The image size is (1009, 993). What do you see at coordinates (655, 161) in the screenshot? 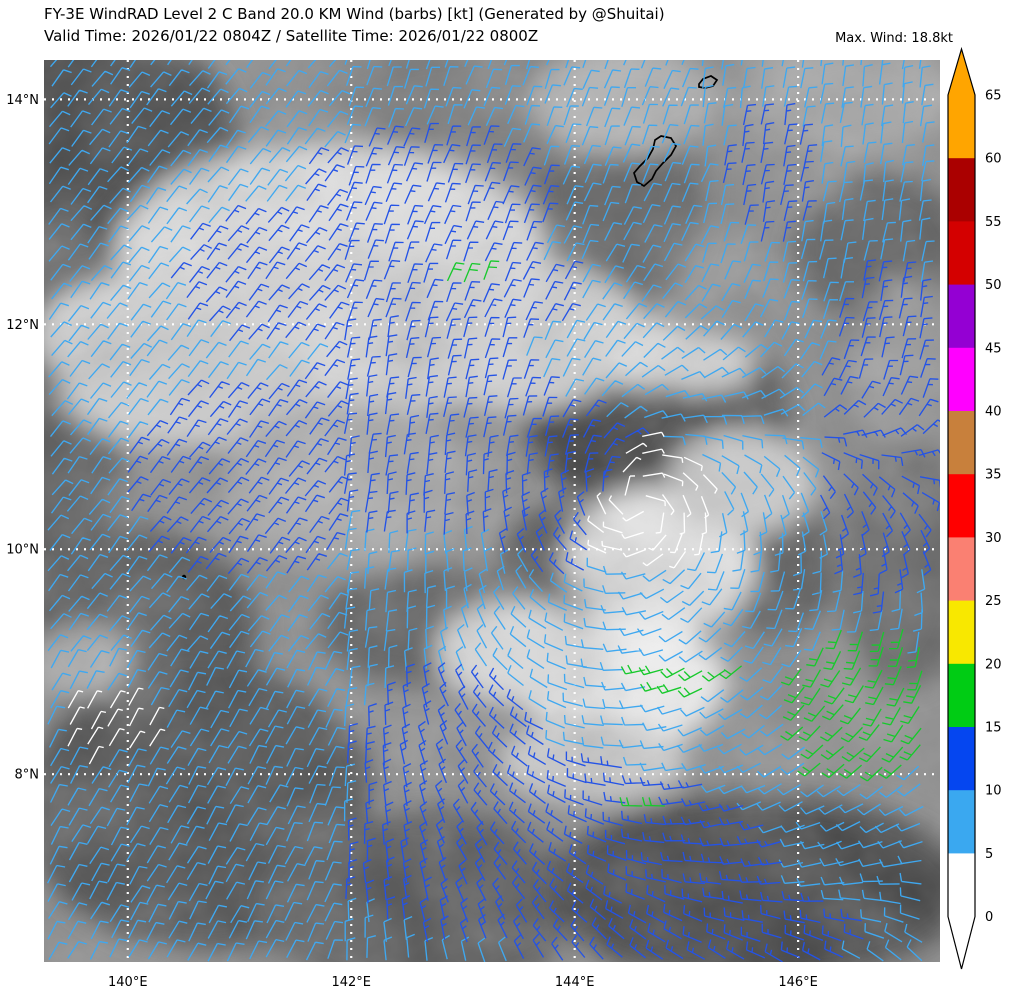
I see `guam-outline` at bounding box center [655, 161].